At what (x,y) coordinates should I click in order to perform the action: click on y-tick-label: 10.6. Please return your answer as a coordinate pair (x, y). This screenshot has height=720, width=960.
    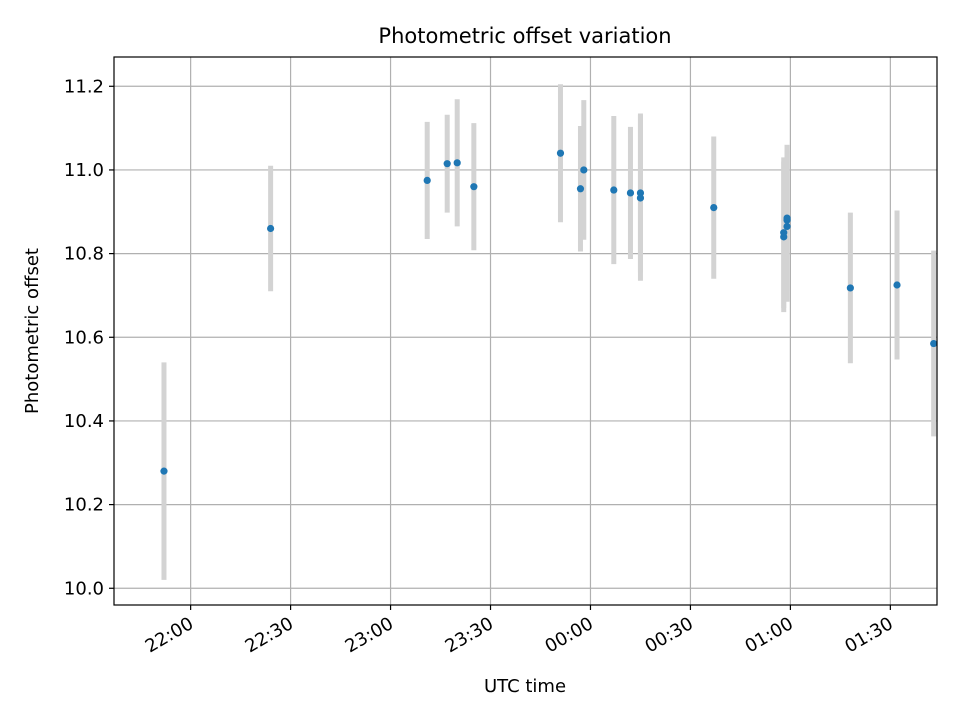
    Looking at the image, I should click on (84, 337).